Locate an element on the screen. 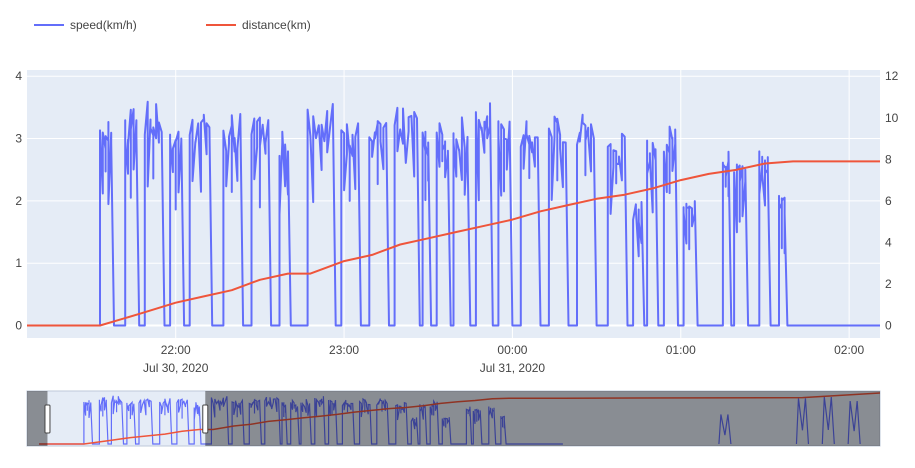 This screenshot has width=915, height=468. y-left-tick-label: 1 is located at coordinates (18, 263).